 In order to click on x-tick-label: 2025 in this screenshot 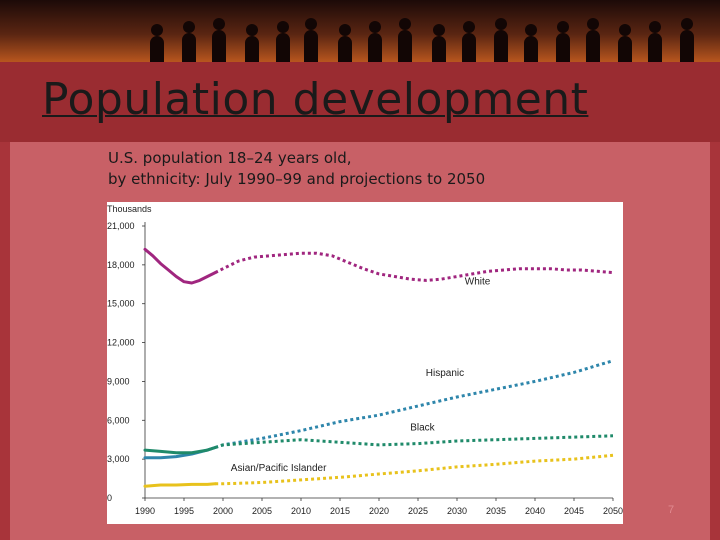, I will do `click(418, 511)`.